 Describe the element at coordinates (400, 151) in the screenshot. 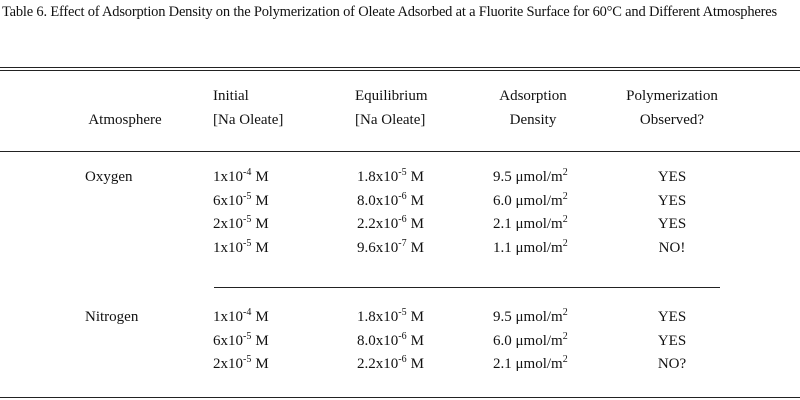

I see `header-rule` at that location.